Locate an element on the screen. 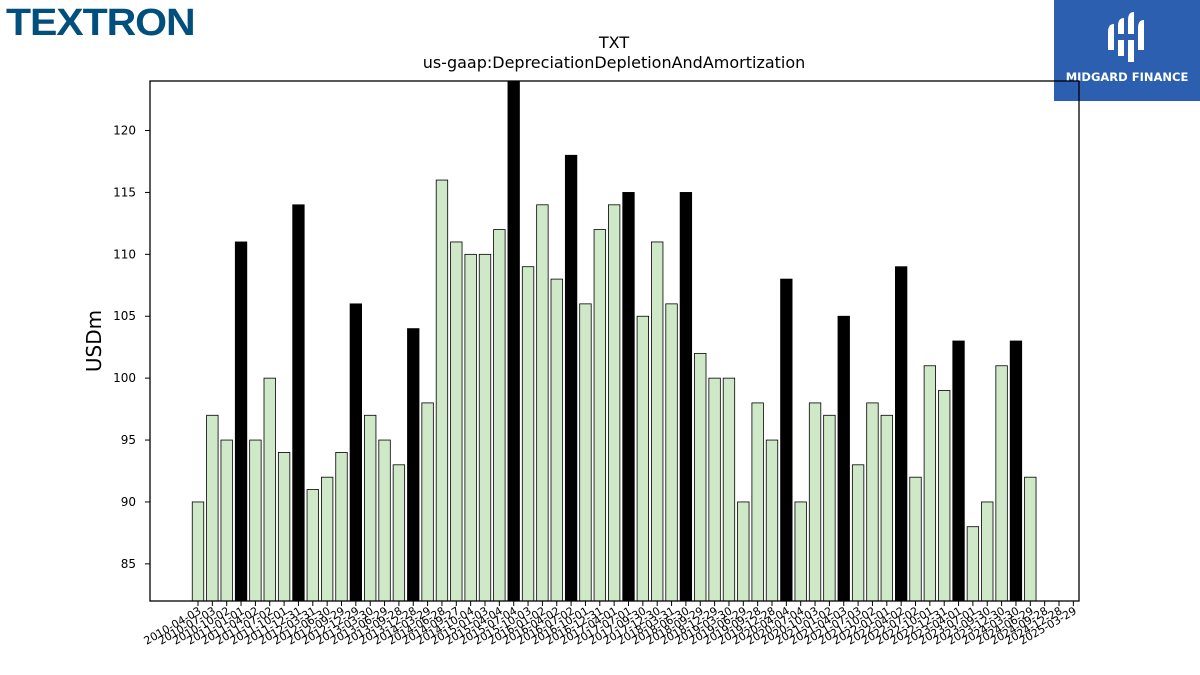  y-tick-label: 90 is located at coordinates (128, 502).